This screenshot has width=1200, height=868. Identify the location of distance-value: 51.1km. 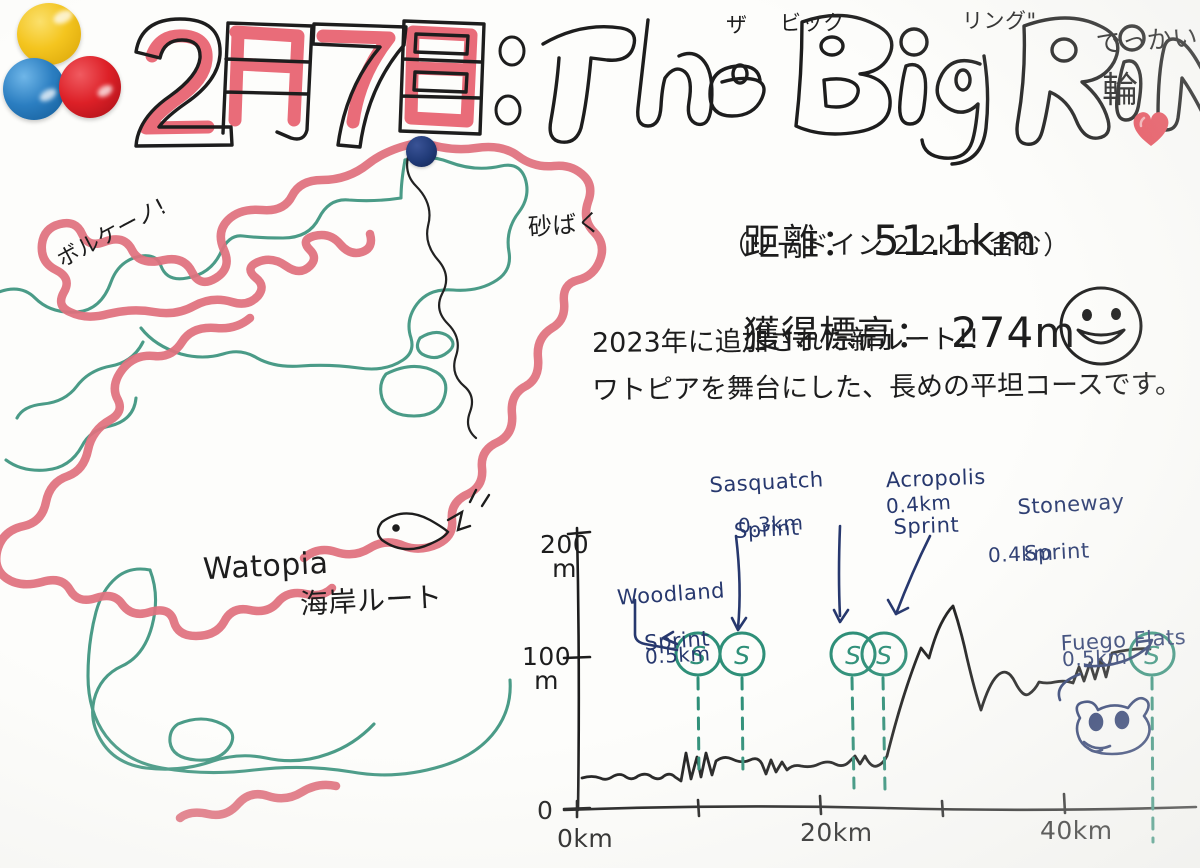
(955, 240).